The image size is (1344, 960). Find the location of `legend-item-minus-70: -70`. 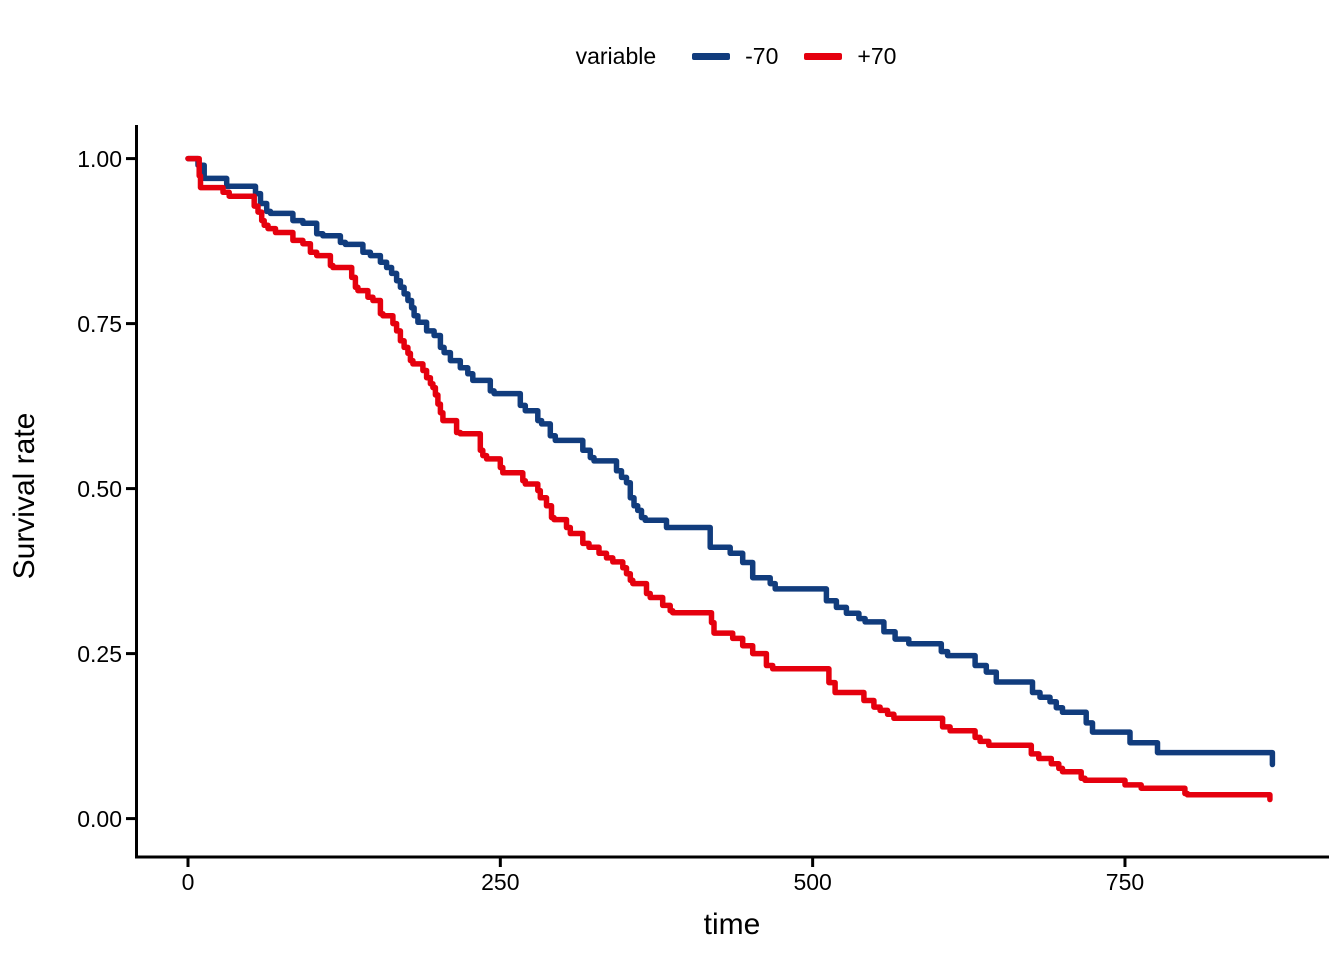

legend-item-minus-70: -70 is located at coordinates (735, 56).